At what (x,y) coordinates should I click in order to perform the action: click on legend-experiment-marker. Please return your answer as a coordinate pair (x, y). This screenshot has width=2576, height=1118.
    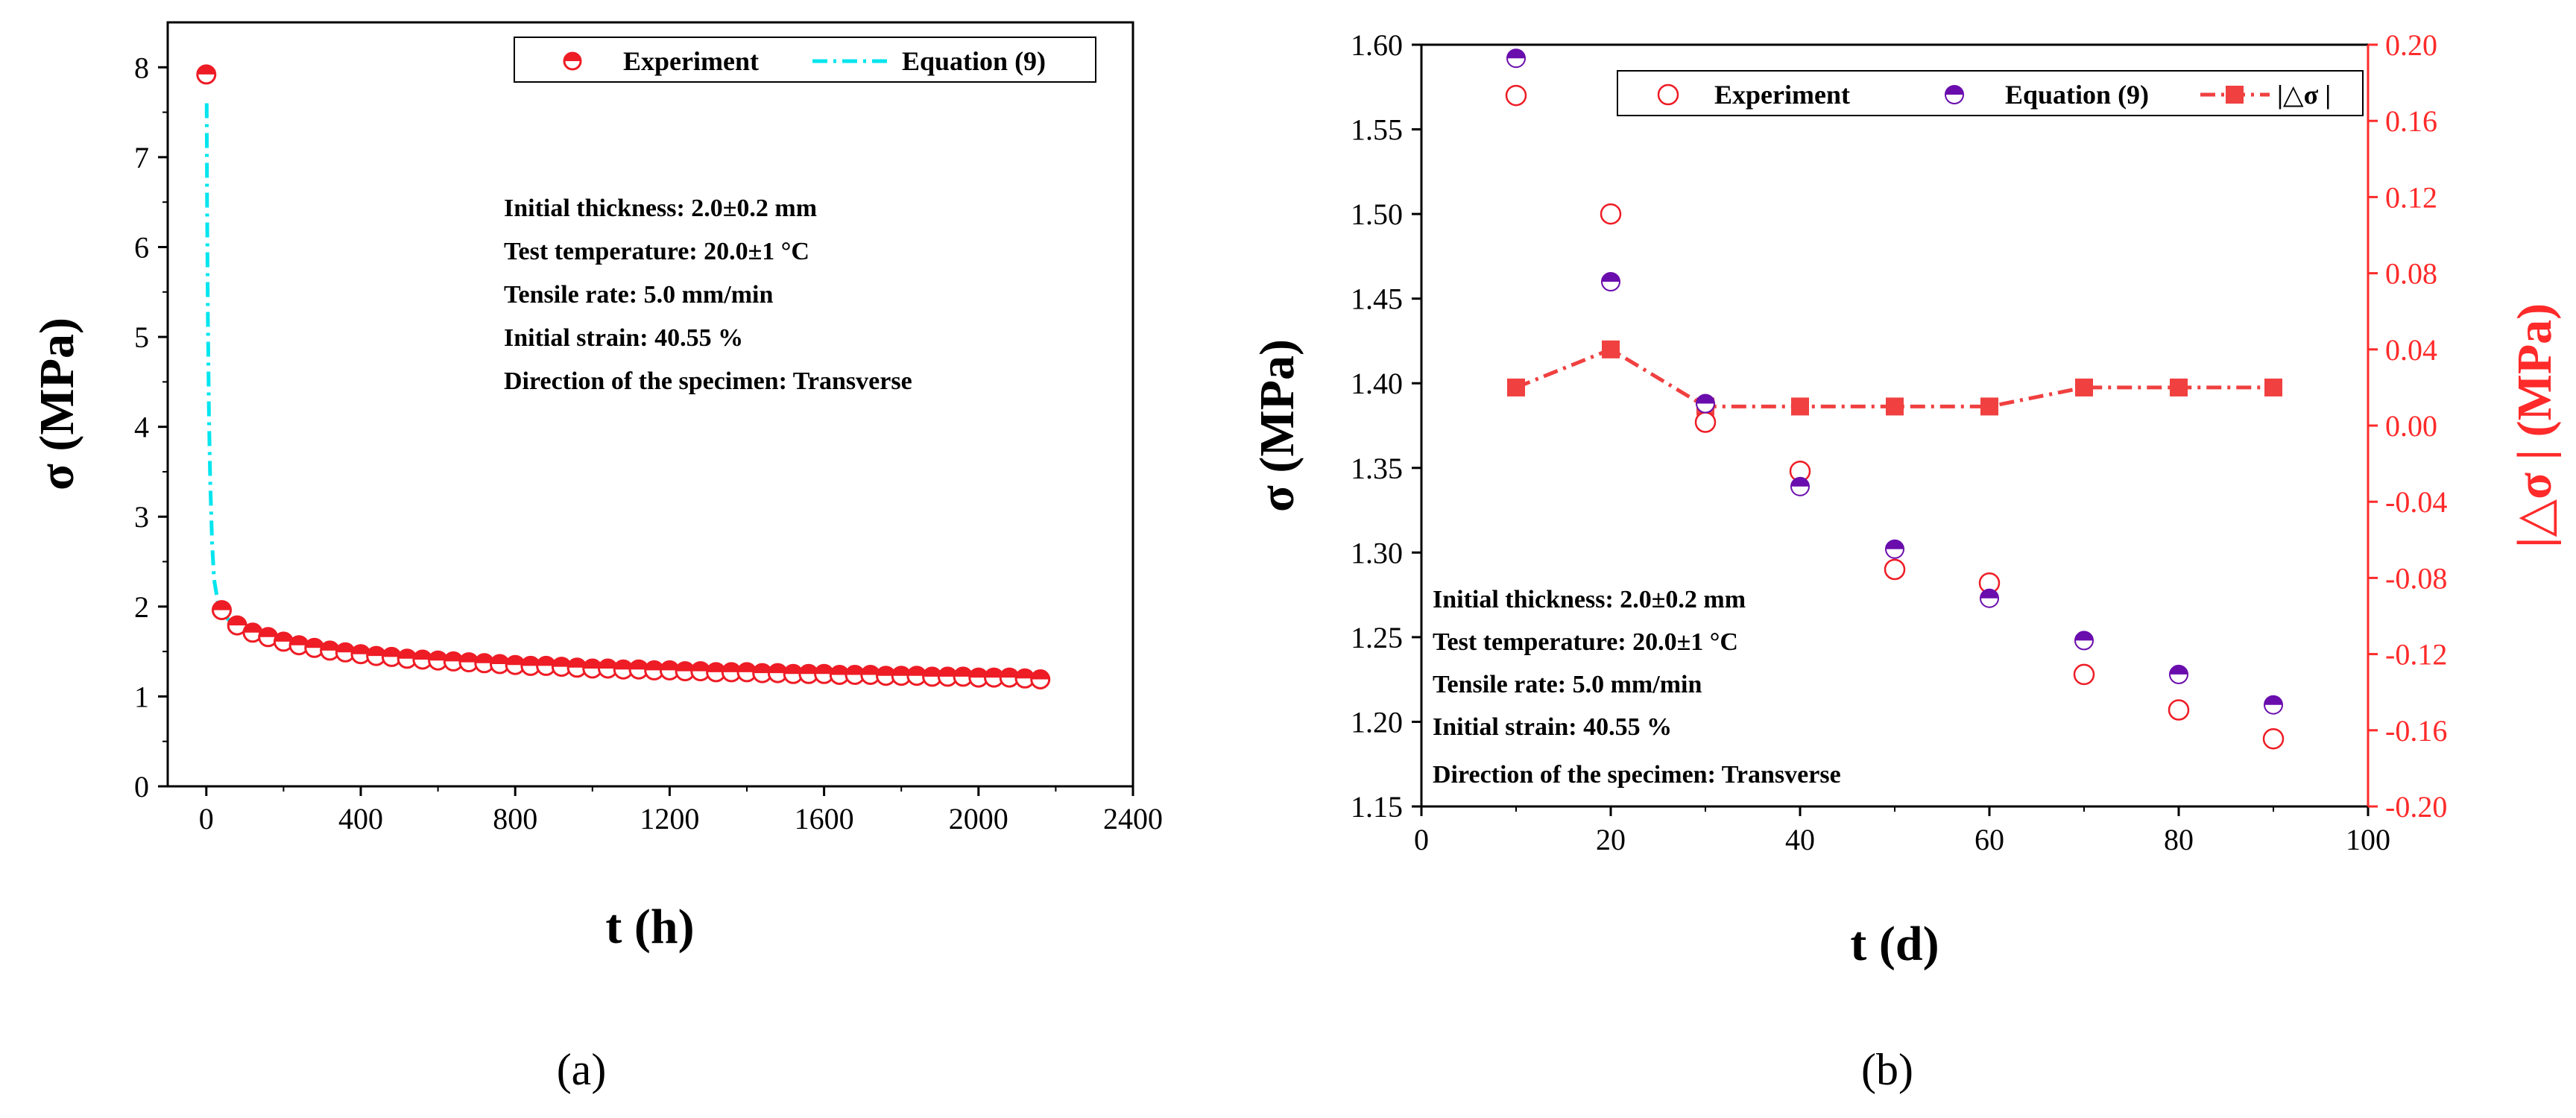
    Looking at the image, I should click on (572, 61).